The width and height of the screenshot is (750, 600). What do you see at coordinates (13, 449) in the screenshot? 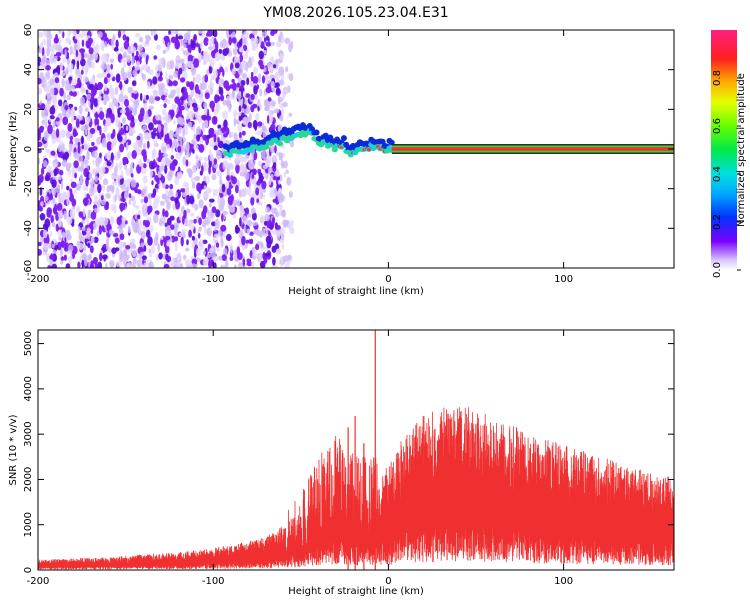
I see `snr-y-axis-label: SNR (10 * v/v)` at bounding box center [13, 449].